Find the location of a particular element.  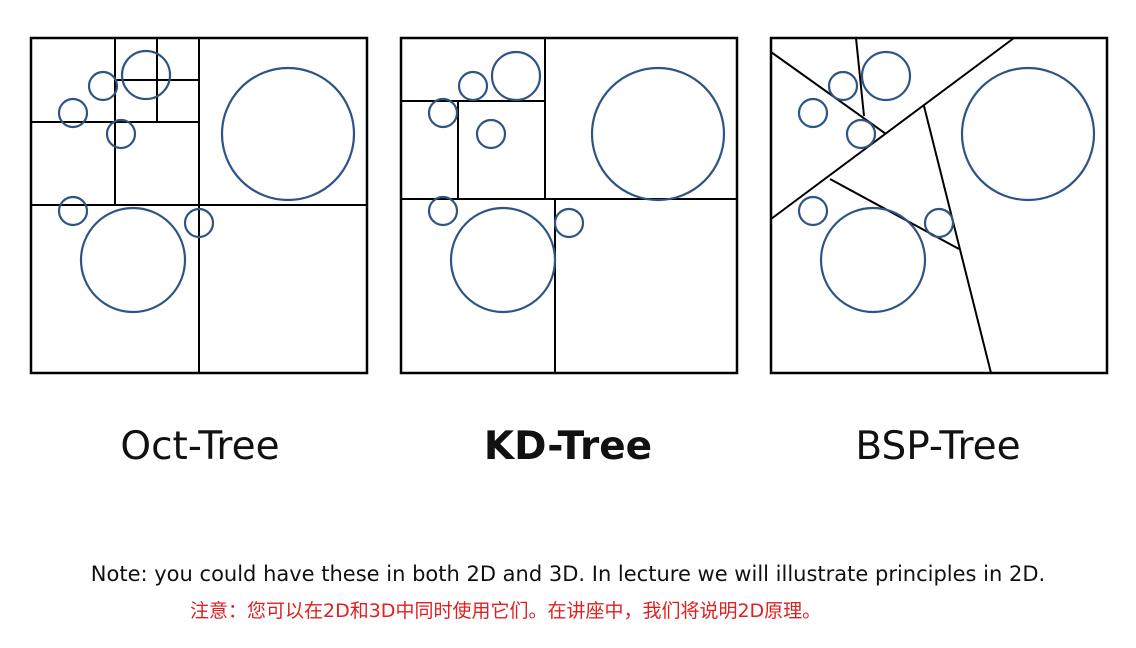

bsp-tree-label: BSP-Tree is located at coordinates (938, 446).